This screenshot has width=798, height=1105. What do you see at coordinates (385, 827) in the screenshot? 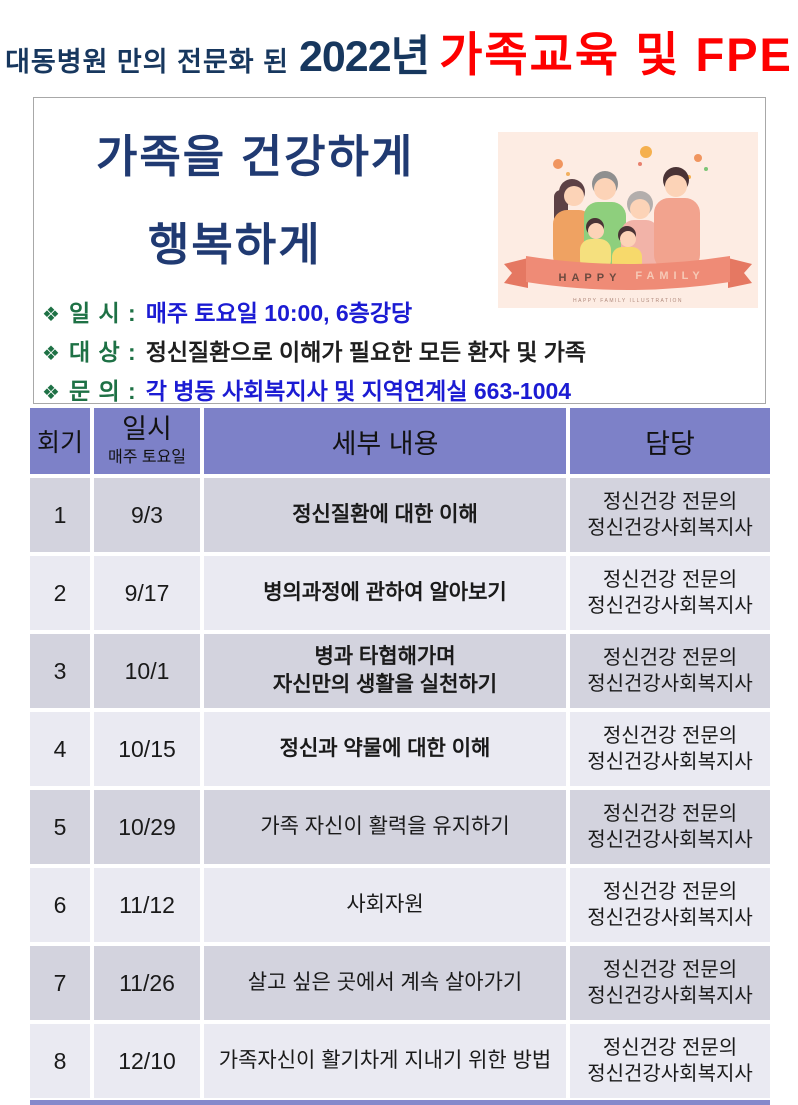
I see `content-cell: 가족 자신이 활력을 유지하기` at bounding box center [385, 827].